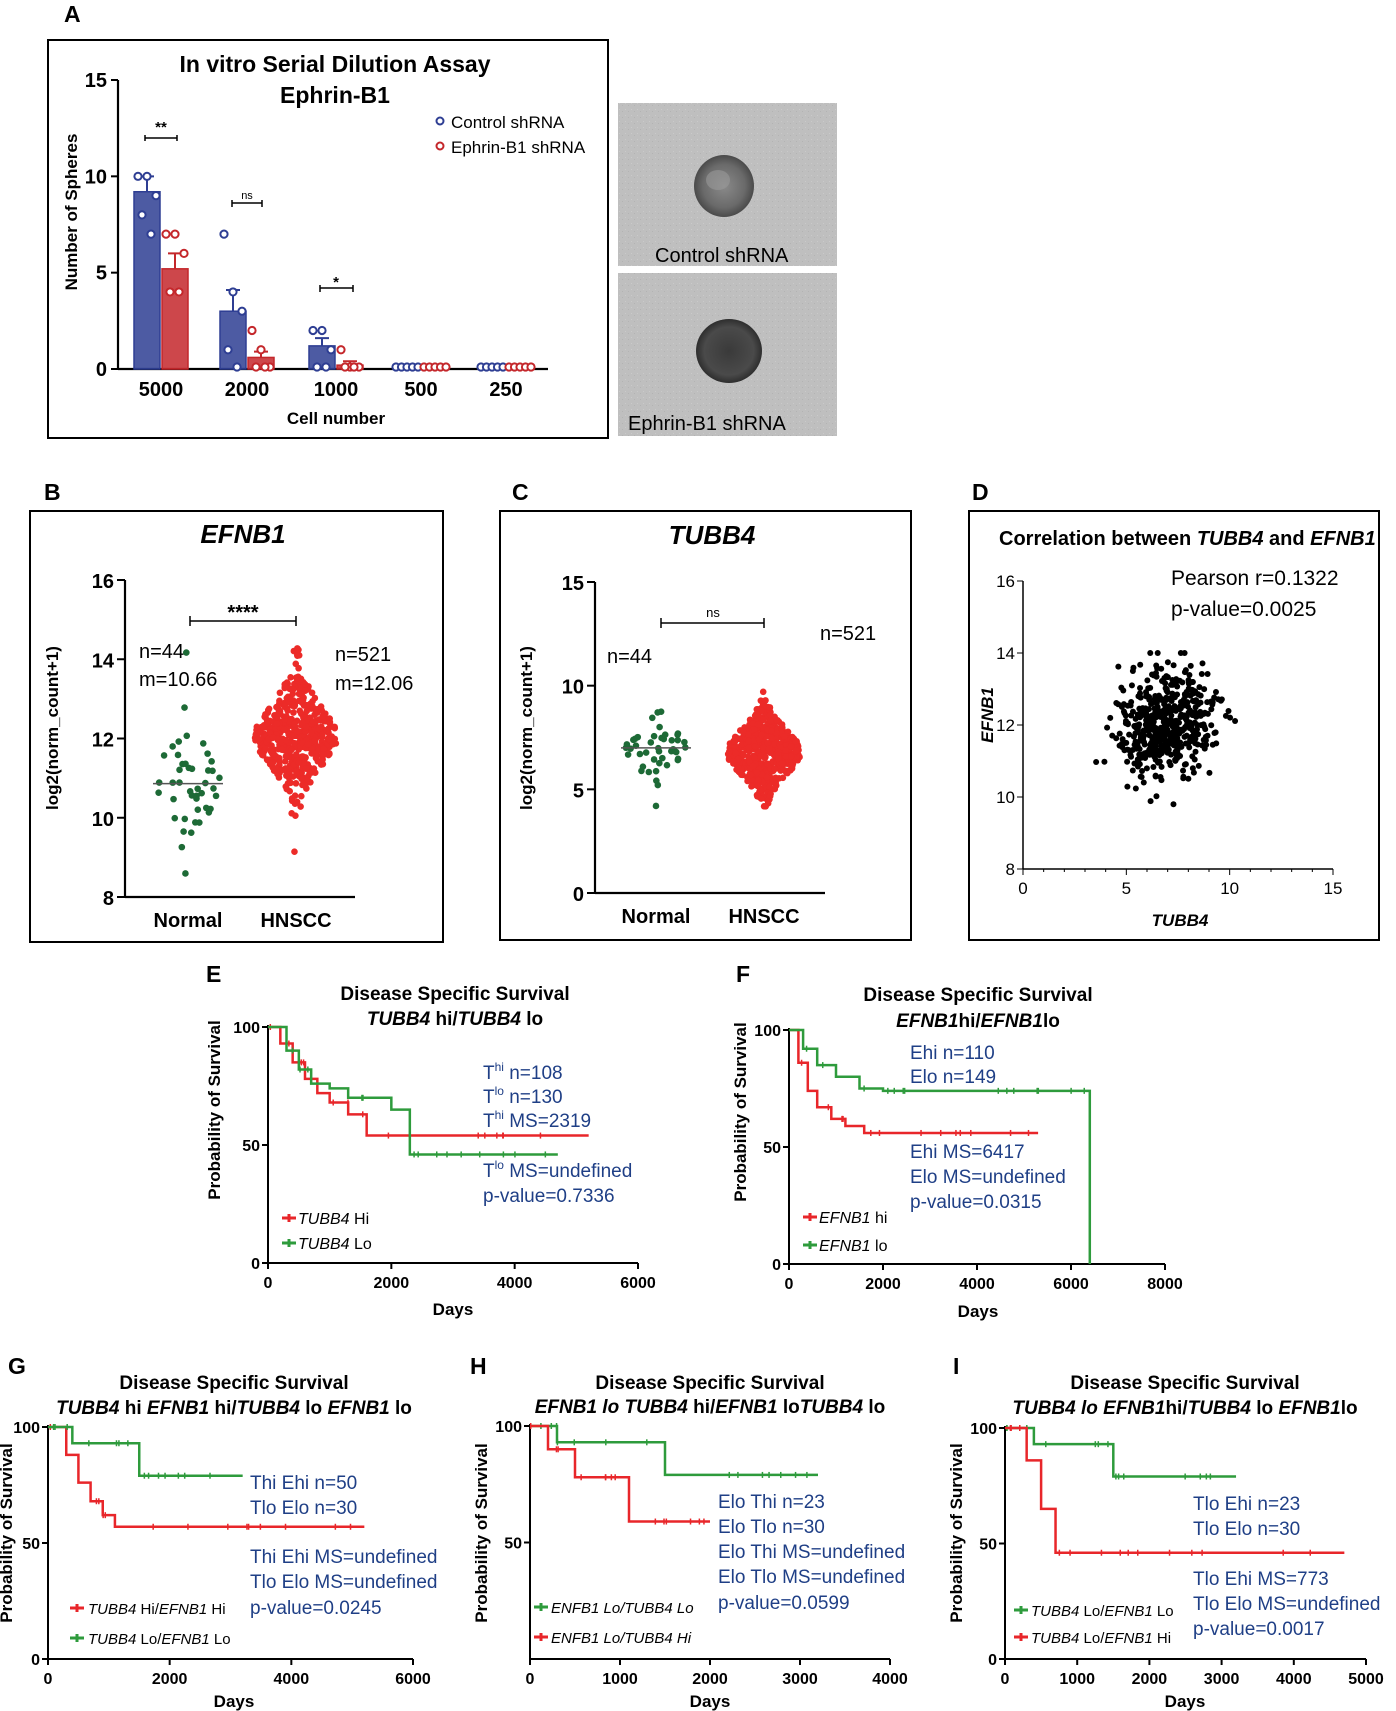 The width and height of the screenshot is (1396, 1711). What do you see at coordinates (213, 974) in the screenshot?
I see `panel-label-e: E` at bounding box center [213, 974].